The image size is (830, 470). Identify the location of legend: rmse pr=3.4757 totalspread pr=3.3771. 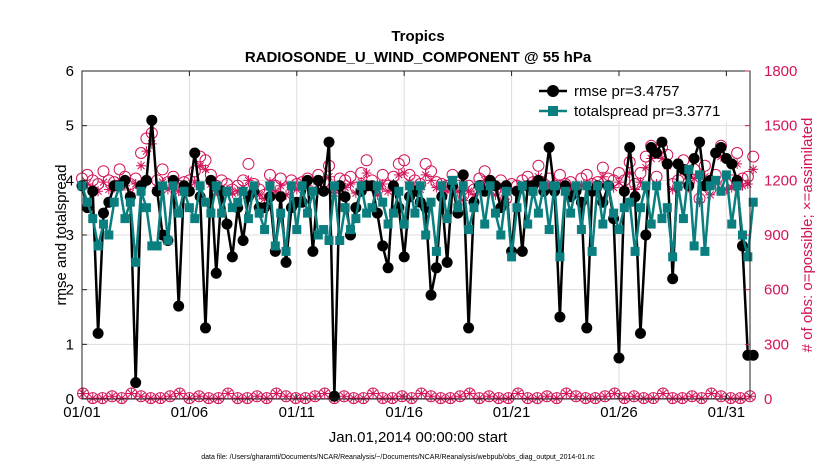
(636, 99).